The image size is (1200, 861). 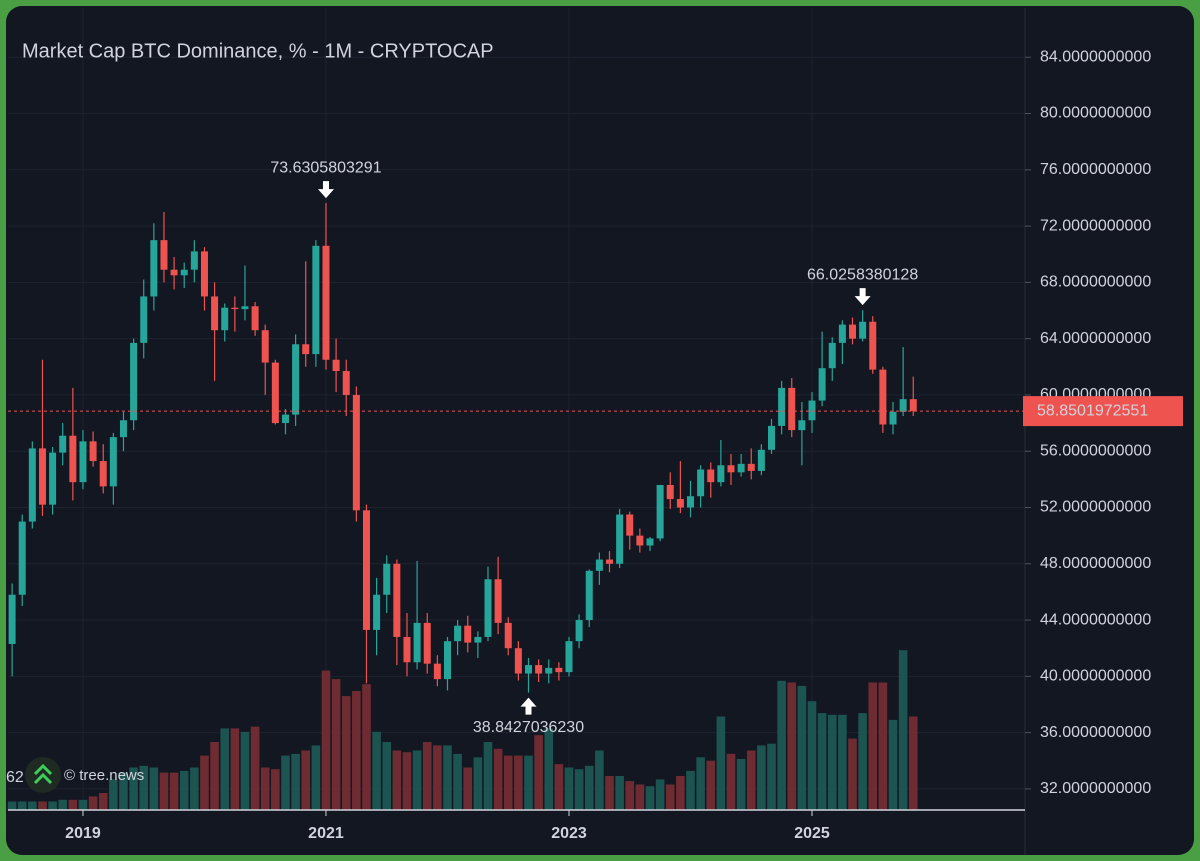 What do you see at coordinates (43, 774) in the screenshot?
I see `logo-icon` at bounding box center [43, 774].